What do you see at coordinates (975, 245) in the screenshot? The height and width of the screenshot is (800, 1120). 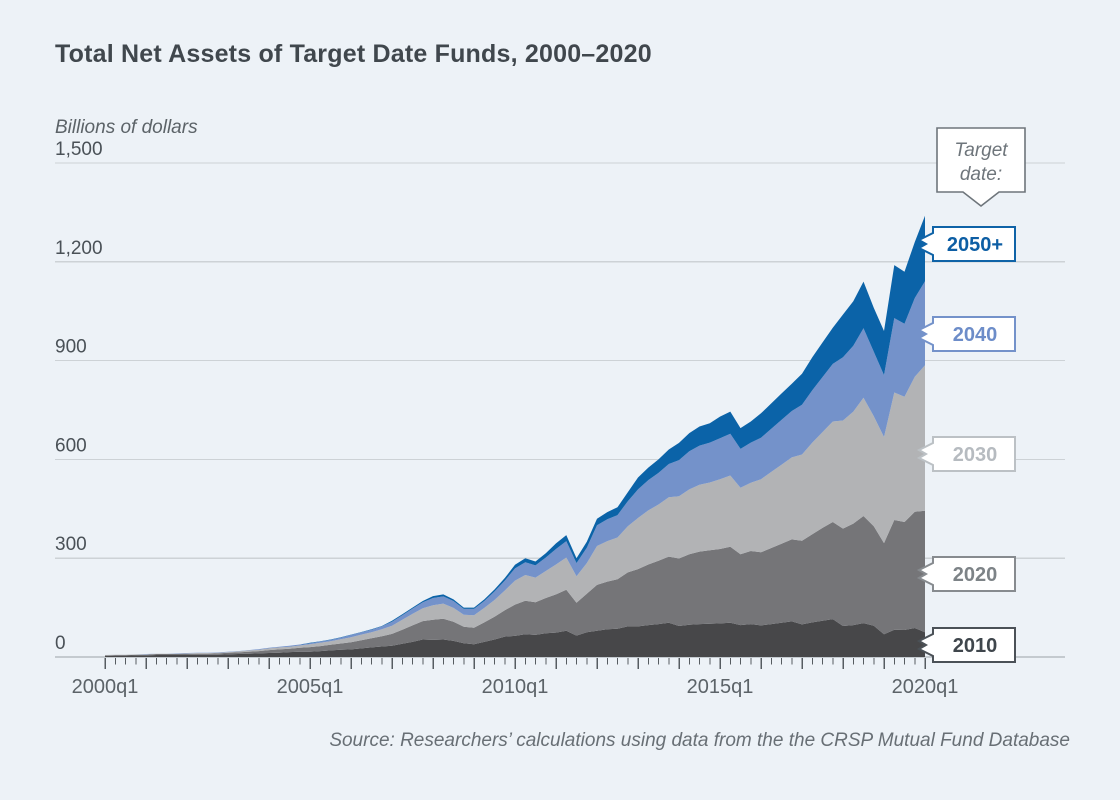 I see `series-label-text-2050plus: 2050+` at bounding box center [975, 245].